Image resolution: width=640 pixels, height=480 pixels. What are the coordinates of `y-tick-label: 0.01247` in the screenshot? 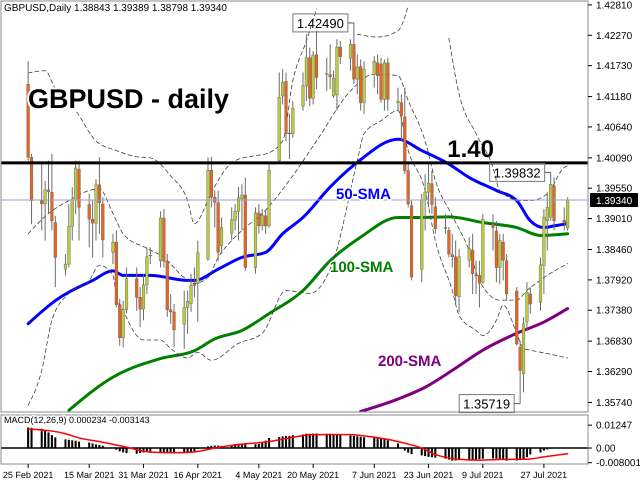 It's located at (614, 426).